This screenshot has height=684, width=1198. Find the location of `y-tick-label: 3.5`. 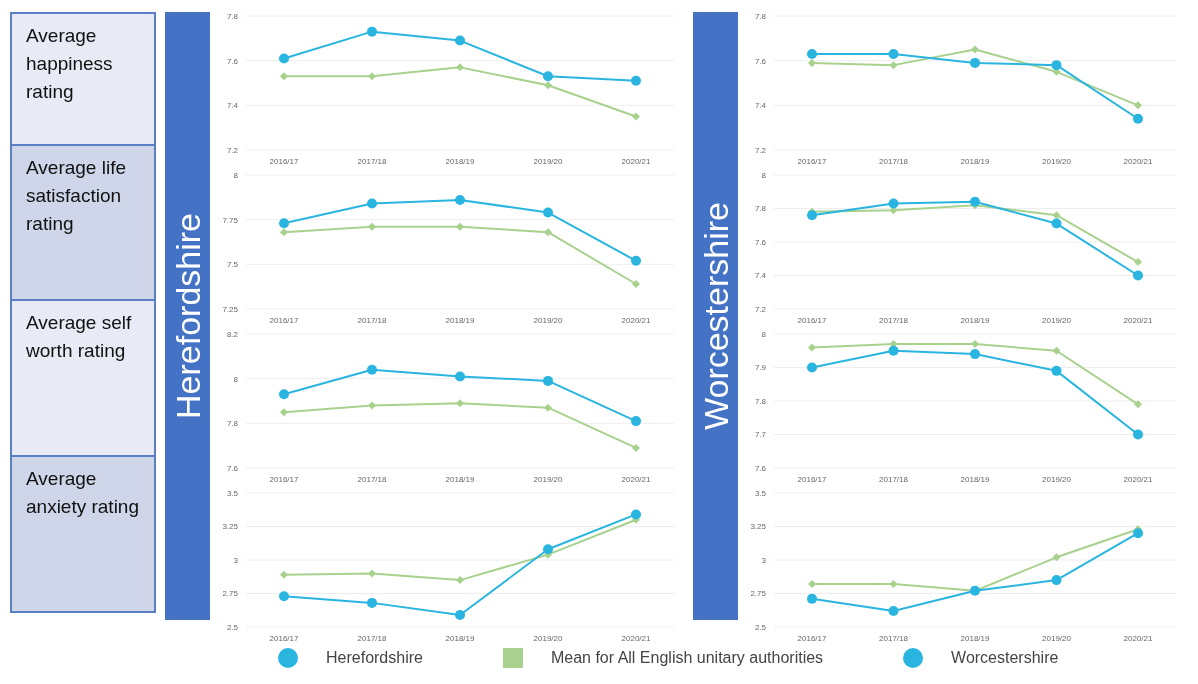

y-tick-label: 3.5 is located at coordinates (232, 493).